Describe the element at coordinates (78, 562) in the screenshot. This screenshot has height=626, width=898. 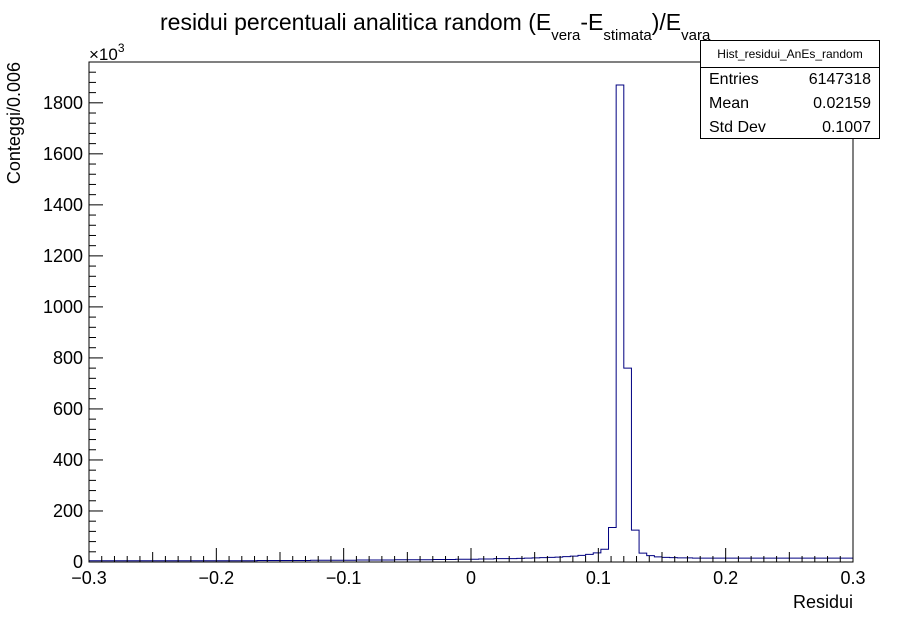
I see `y-tick-label: 0` at that location.